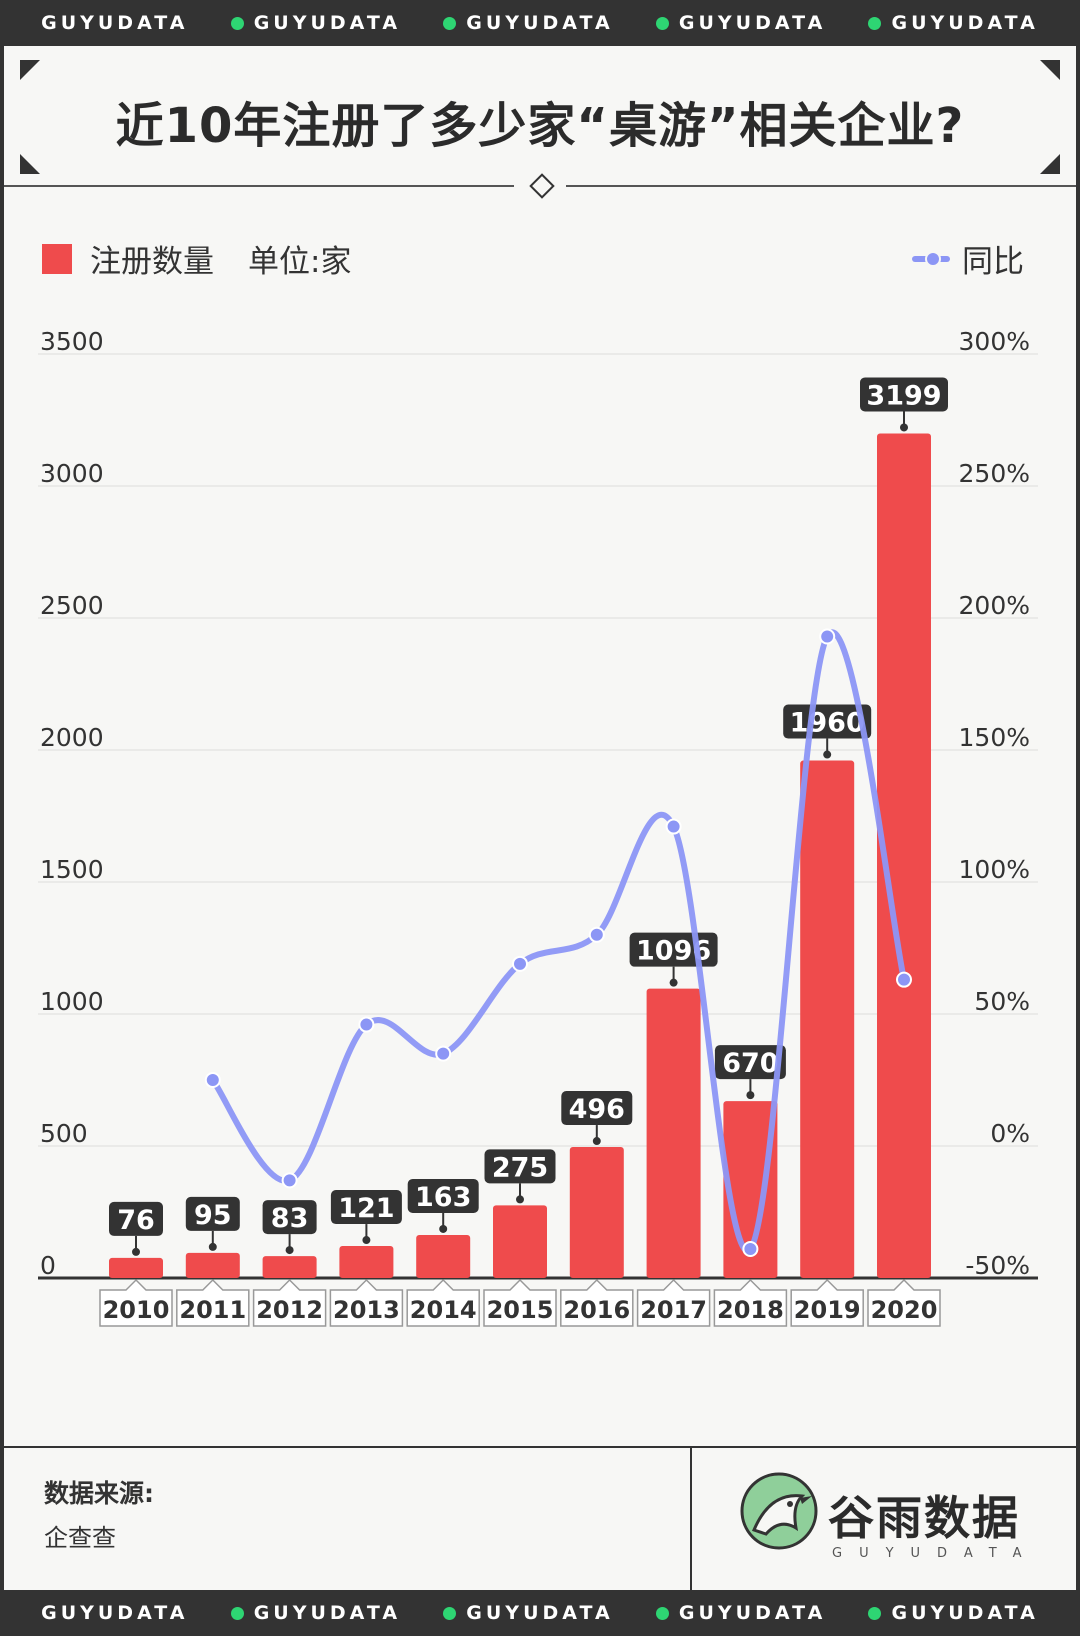 The image size is (1080, 1636). I want to click on y-tick-label-left: 3000, so click(72, 473).